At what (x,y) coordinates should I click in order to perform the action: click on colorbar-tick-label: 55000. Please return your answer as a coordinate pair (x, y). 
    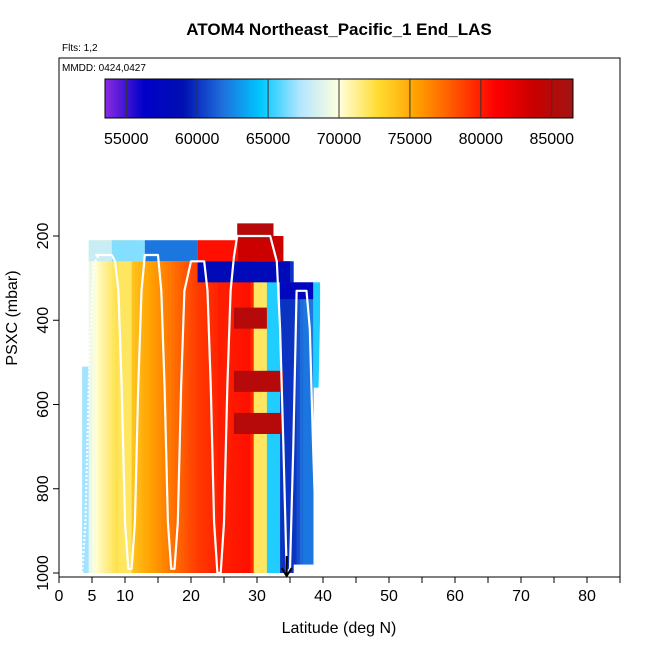
    Looking at the image, I should click on (126, 139).